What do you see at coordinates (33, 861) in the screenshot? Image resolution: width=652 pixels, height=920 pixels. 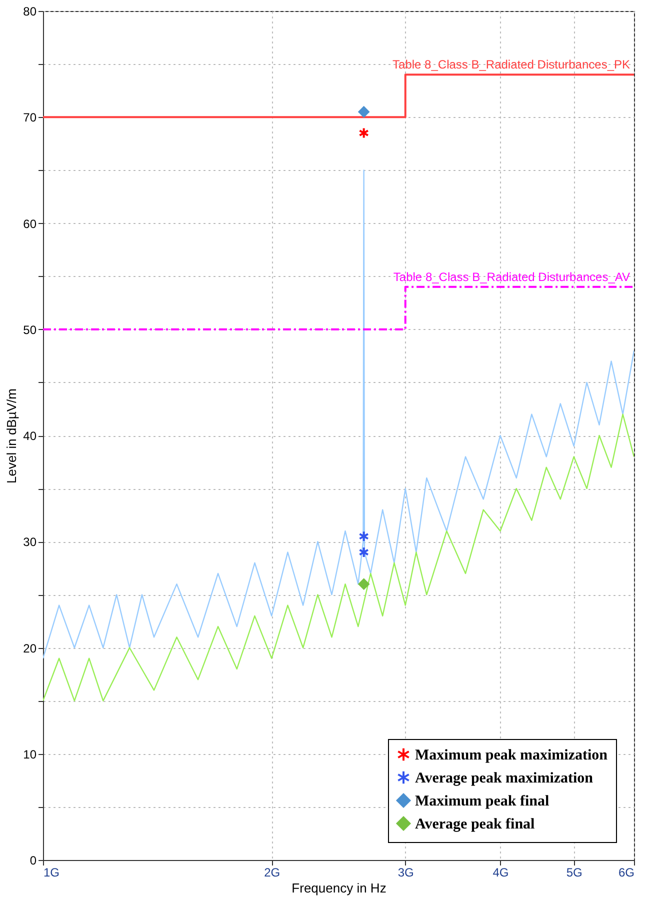 I see `y-tick-label: 0` at bounding box center [33, 861].